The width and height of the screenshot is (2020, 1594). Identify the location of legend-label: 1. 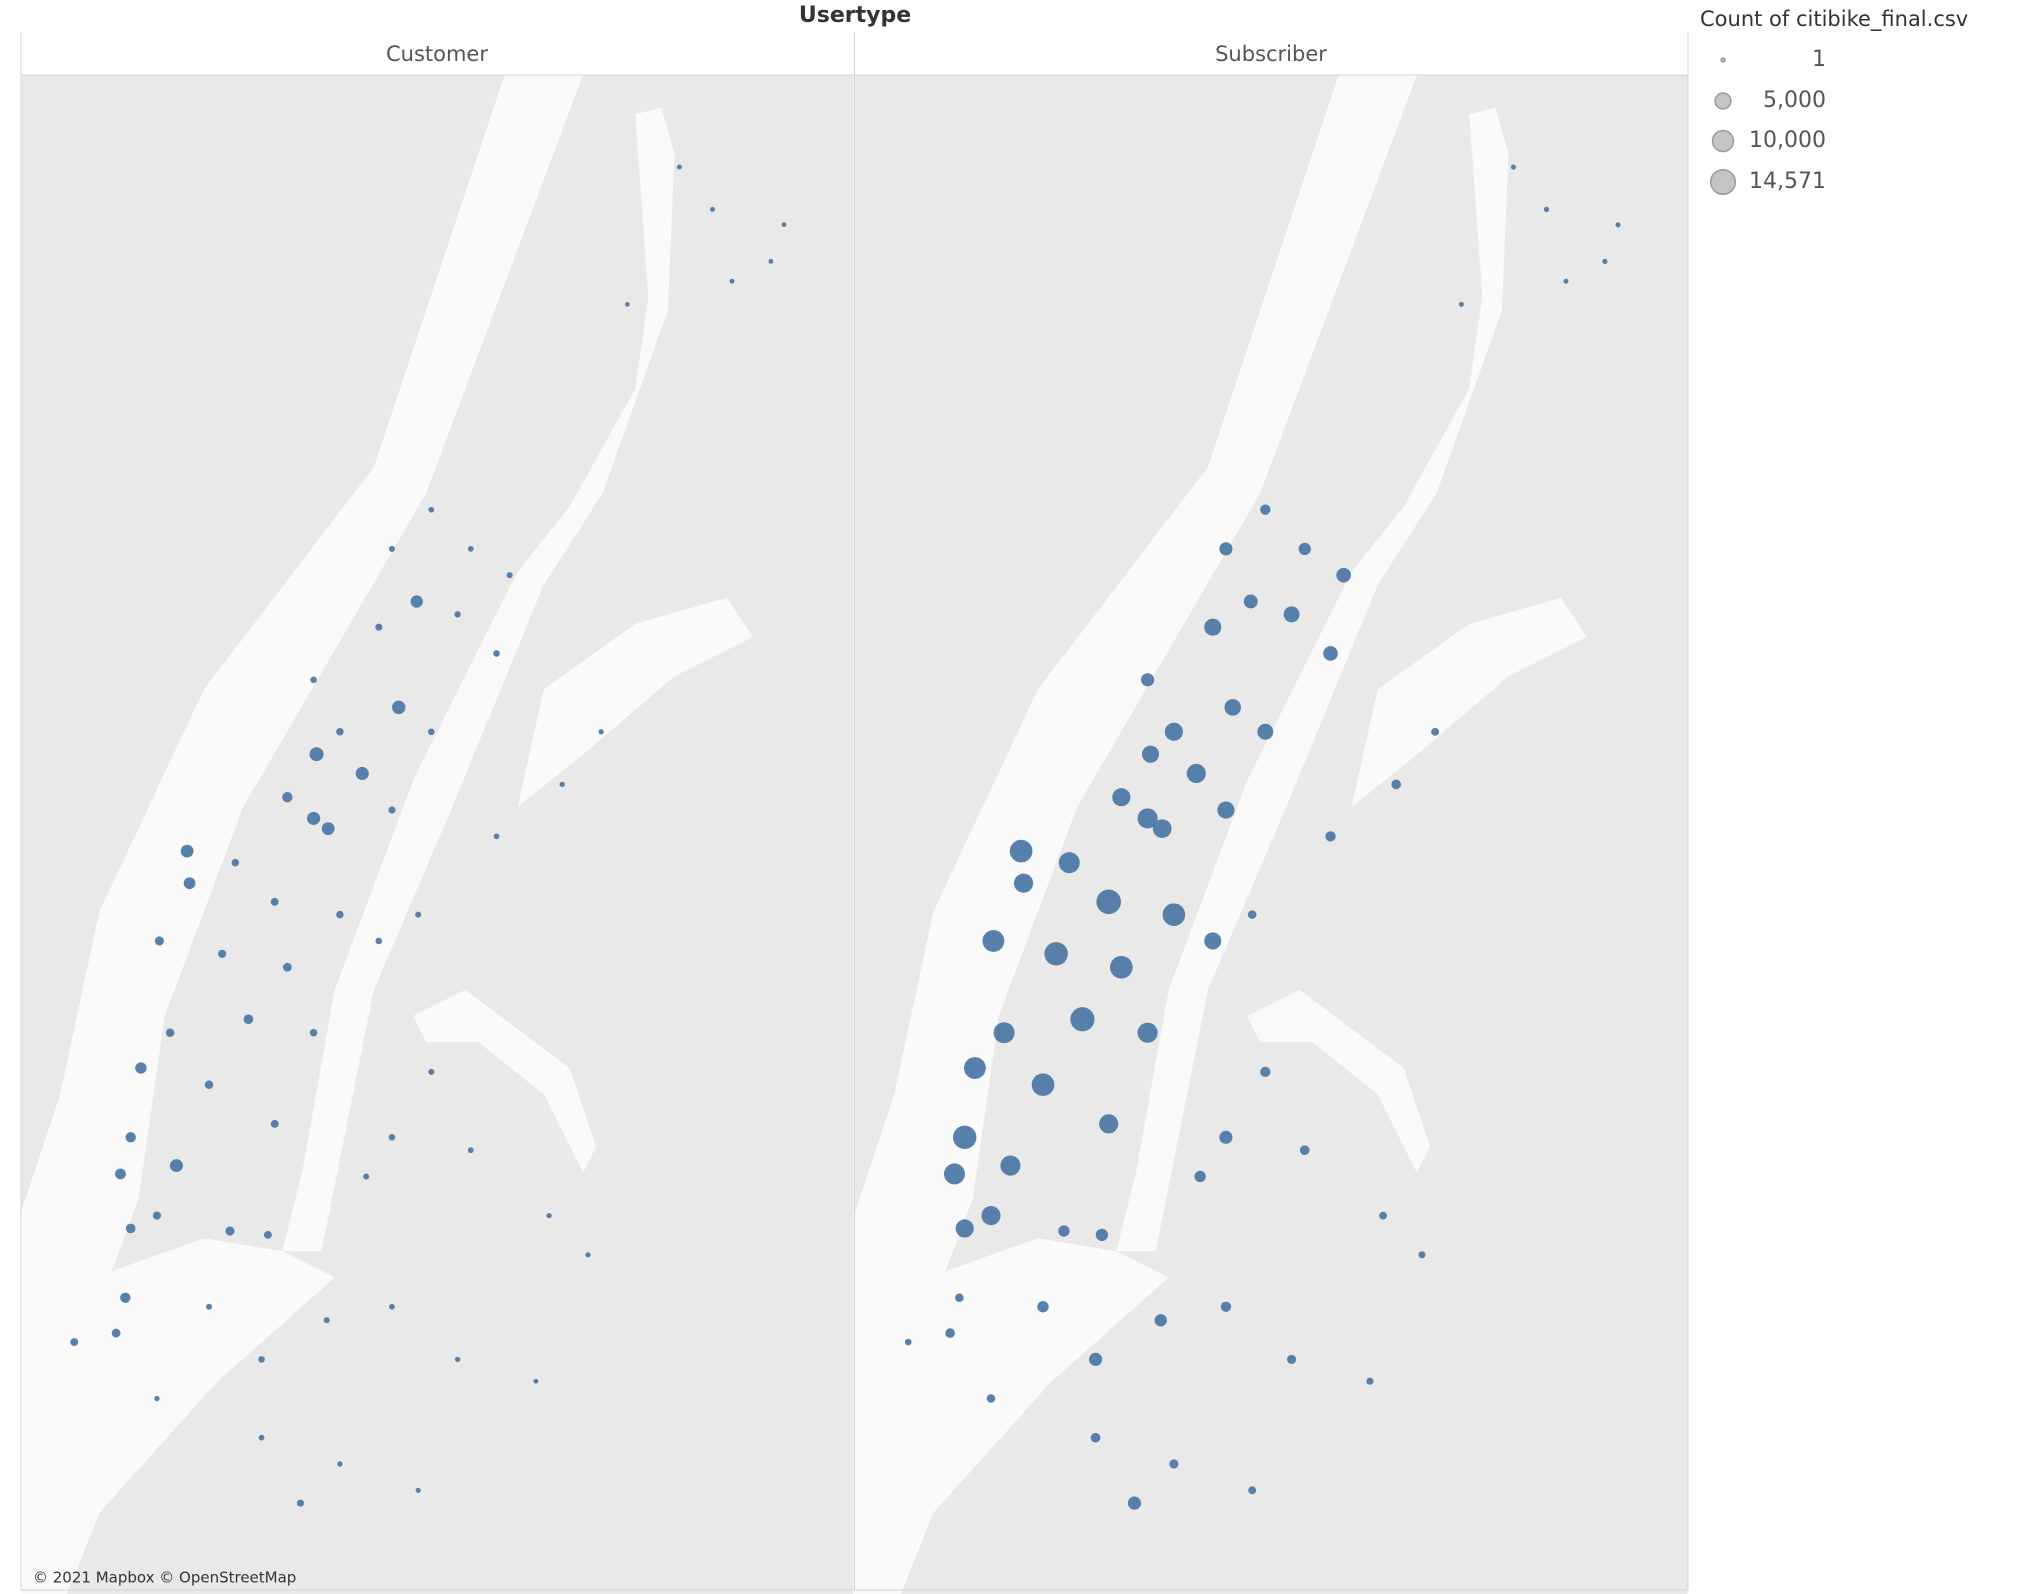
(1819, 59).